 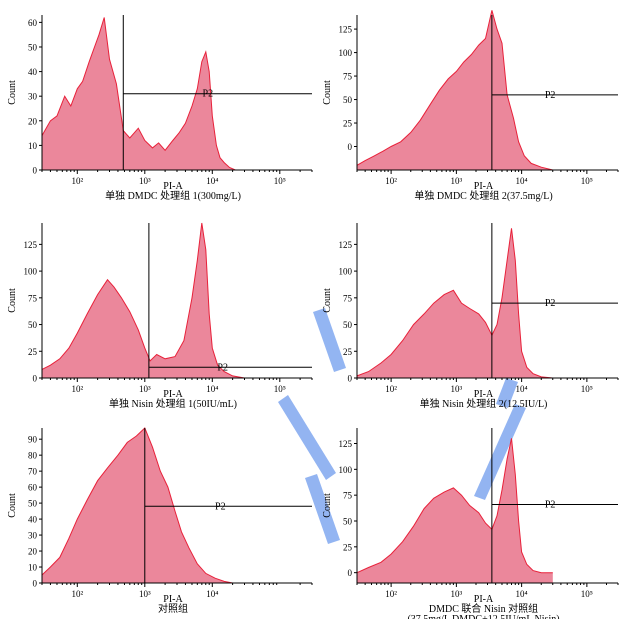 I want to click on panel-caption: 单独 DMDC 处理组 1(300mg/L), so click(x=173, y=195).